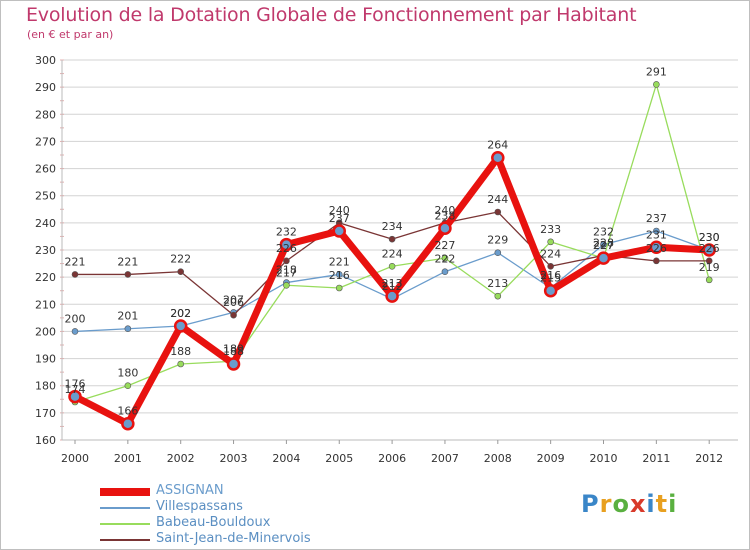  Describe the element at coordinates (75, 384) in the screenshot. I see `data-label-assignan: 176` at that location.